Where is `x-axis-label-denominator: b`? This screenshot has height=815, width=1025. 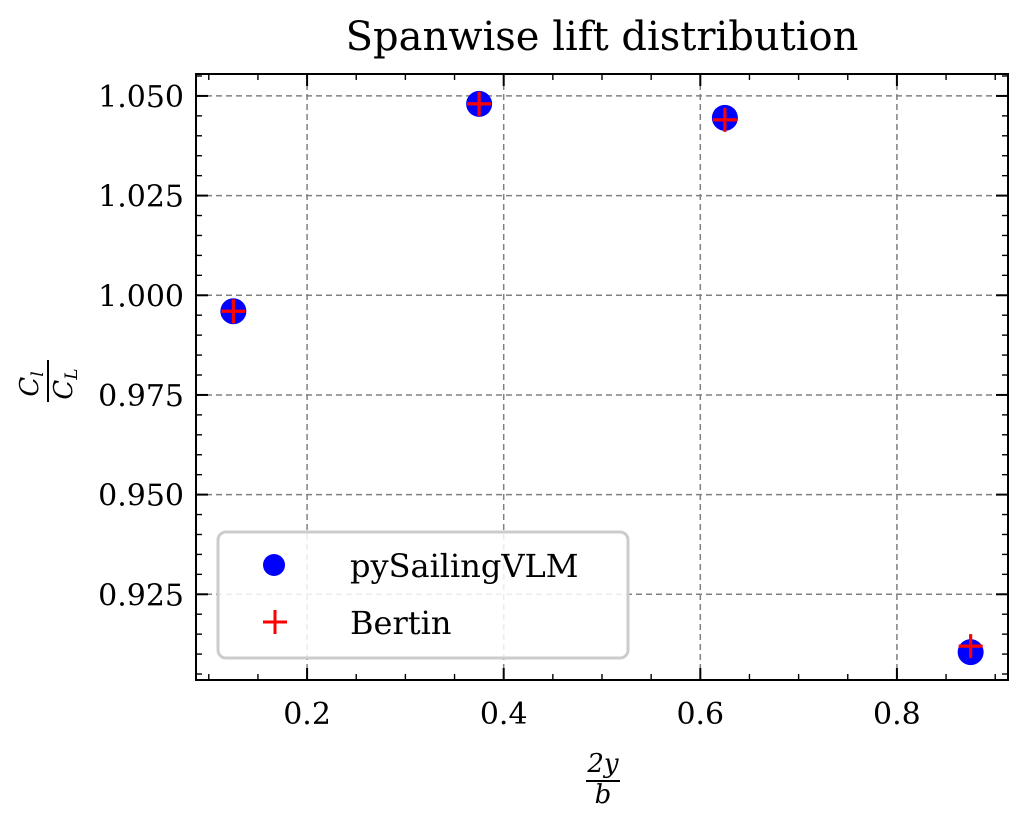
x-axis-label-denominator: b is located at coordinates (603, 795).